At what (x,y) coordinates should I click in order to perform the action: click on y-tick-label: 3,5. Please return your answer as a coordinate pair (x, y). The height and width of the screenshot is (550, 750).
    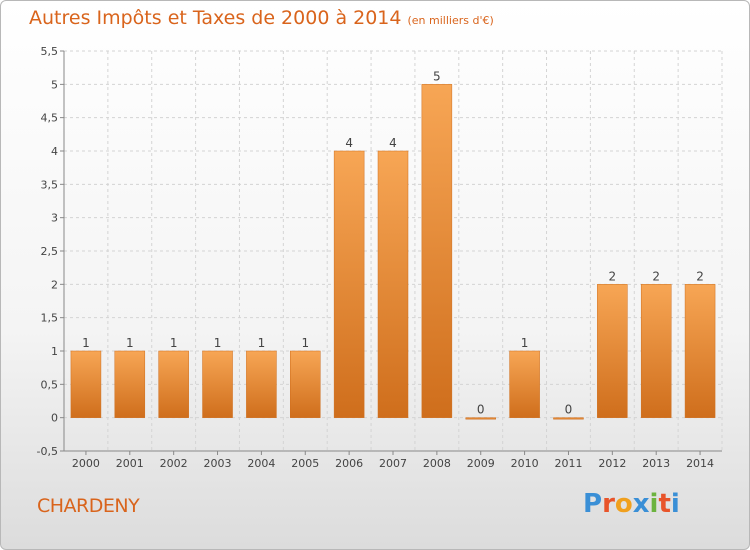
    Looking at the image, I should click on (50, 184).